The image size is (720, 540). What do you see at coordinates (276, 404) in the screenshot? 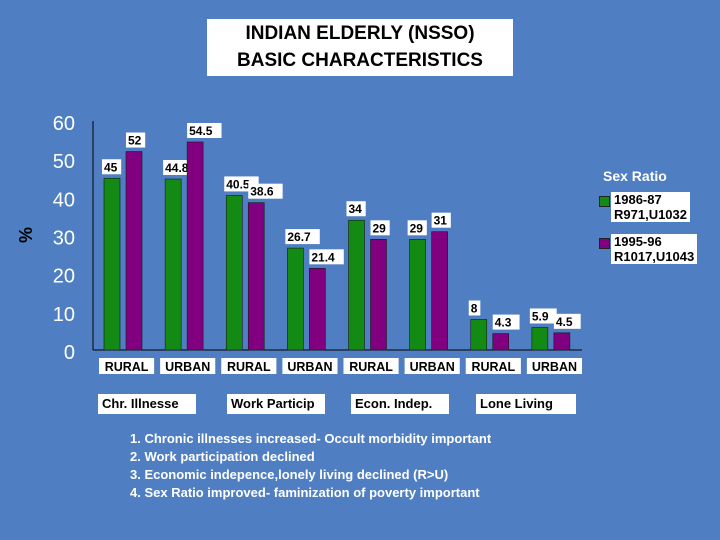
I see `group-label-work-participation: Work Particip` at bounding box center [276, 404].